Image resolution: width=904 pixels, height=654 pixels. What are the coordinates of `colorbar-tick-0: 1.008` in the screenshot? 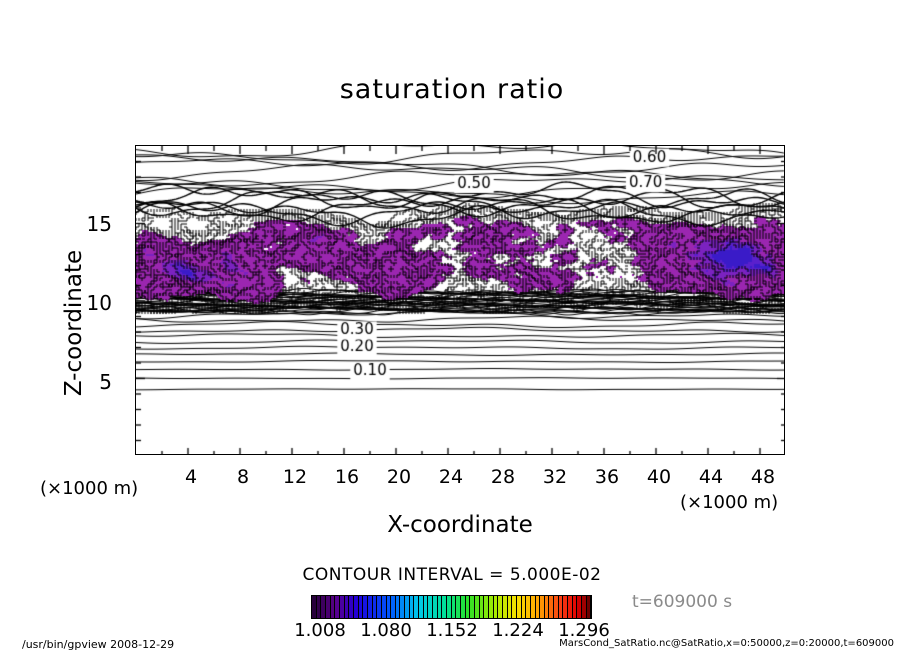 It's located at (320, 630).